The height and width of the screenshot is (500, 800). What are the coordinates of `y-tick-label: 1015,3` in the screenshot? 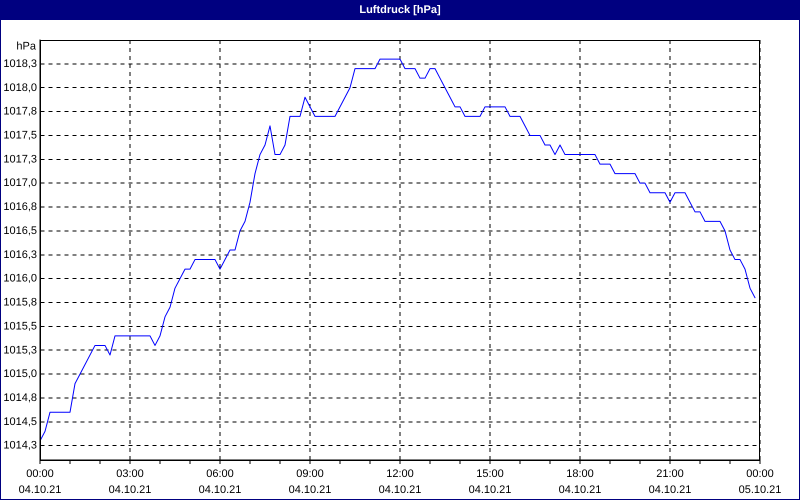 It's located at (20, 350).